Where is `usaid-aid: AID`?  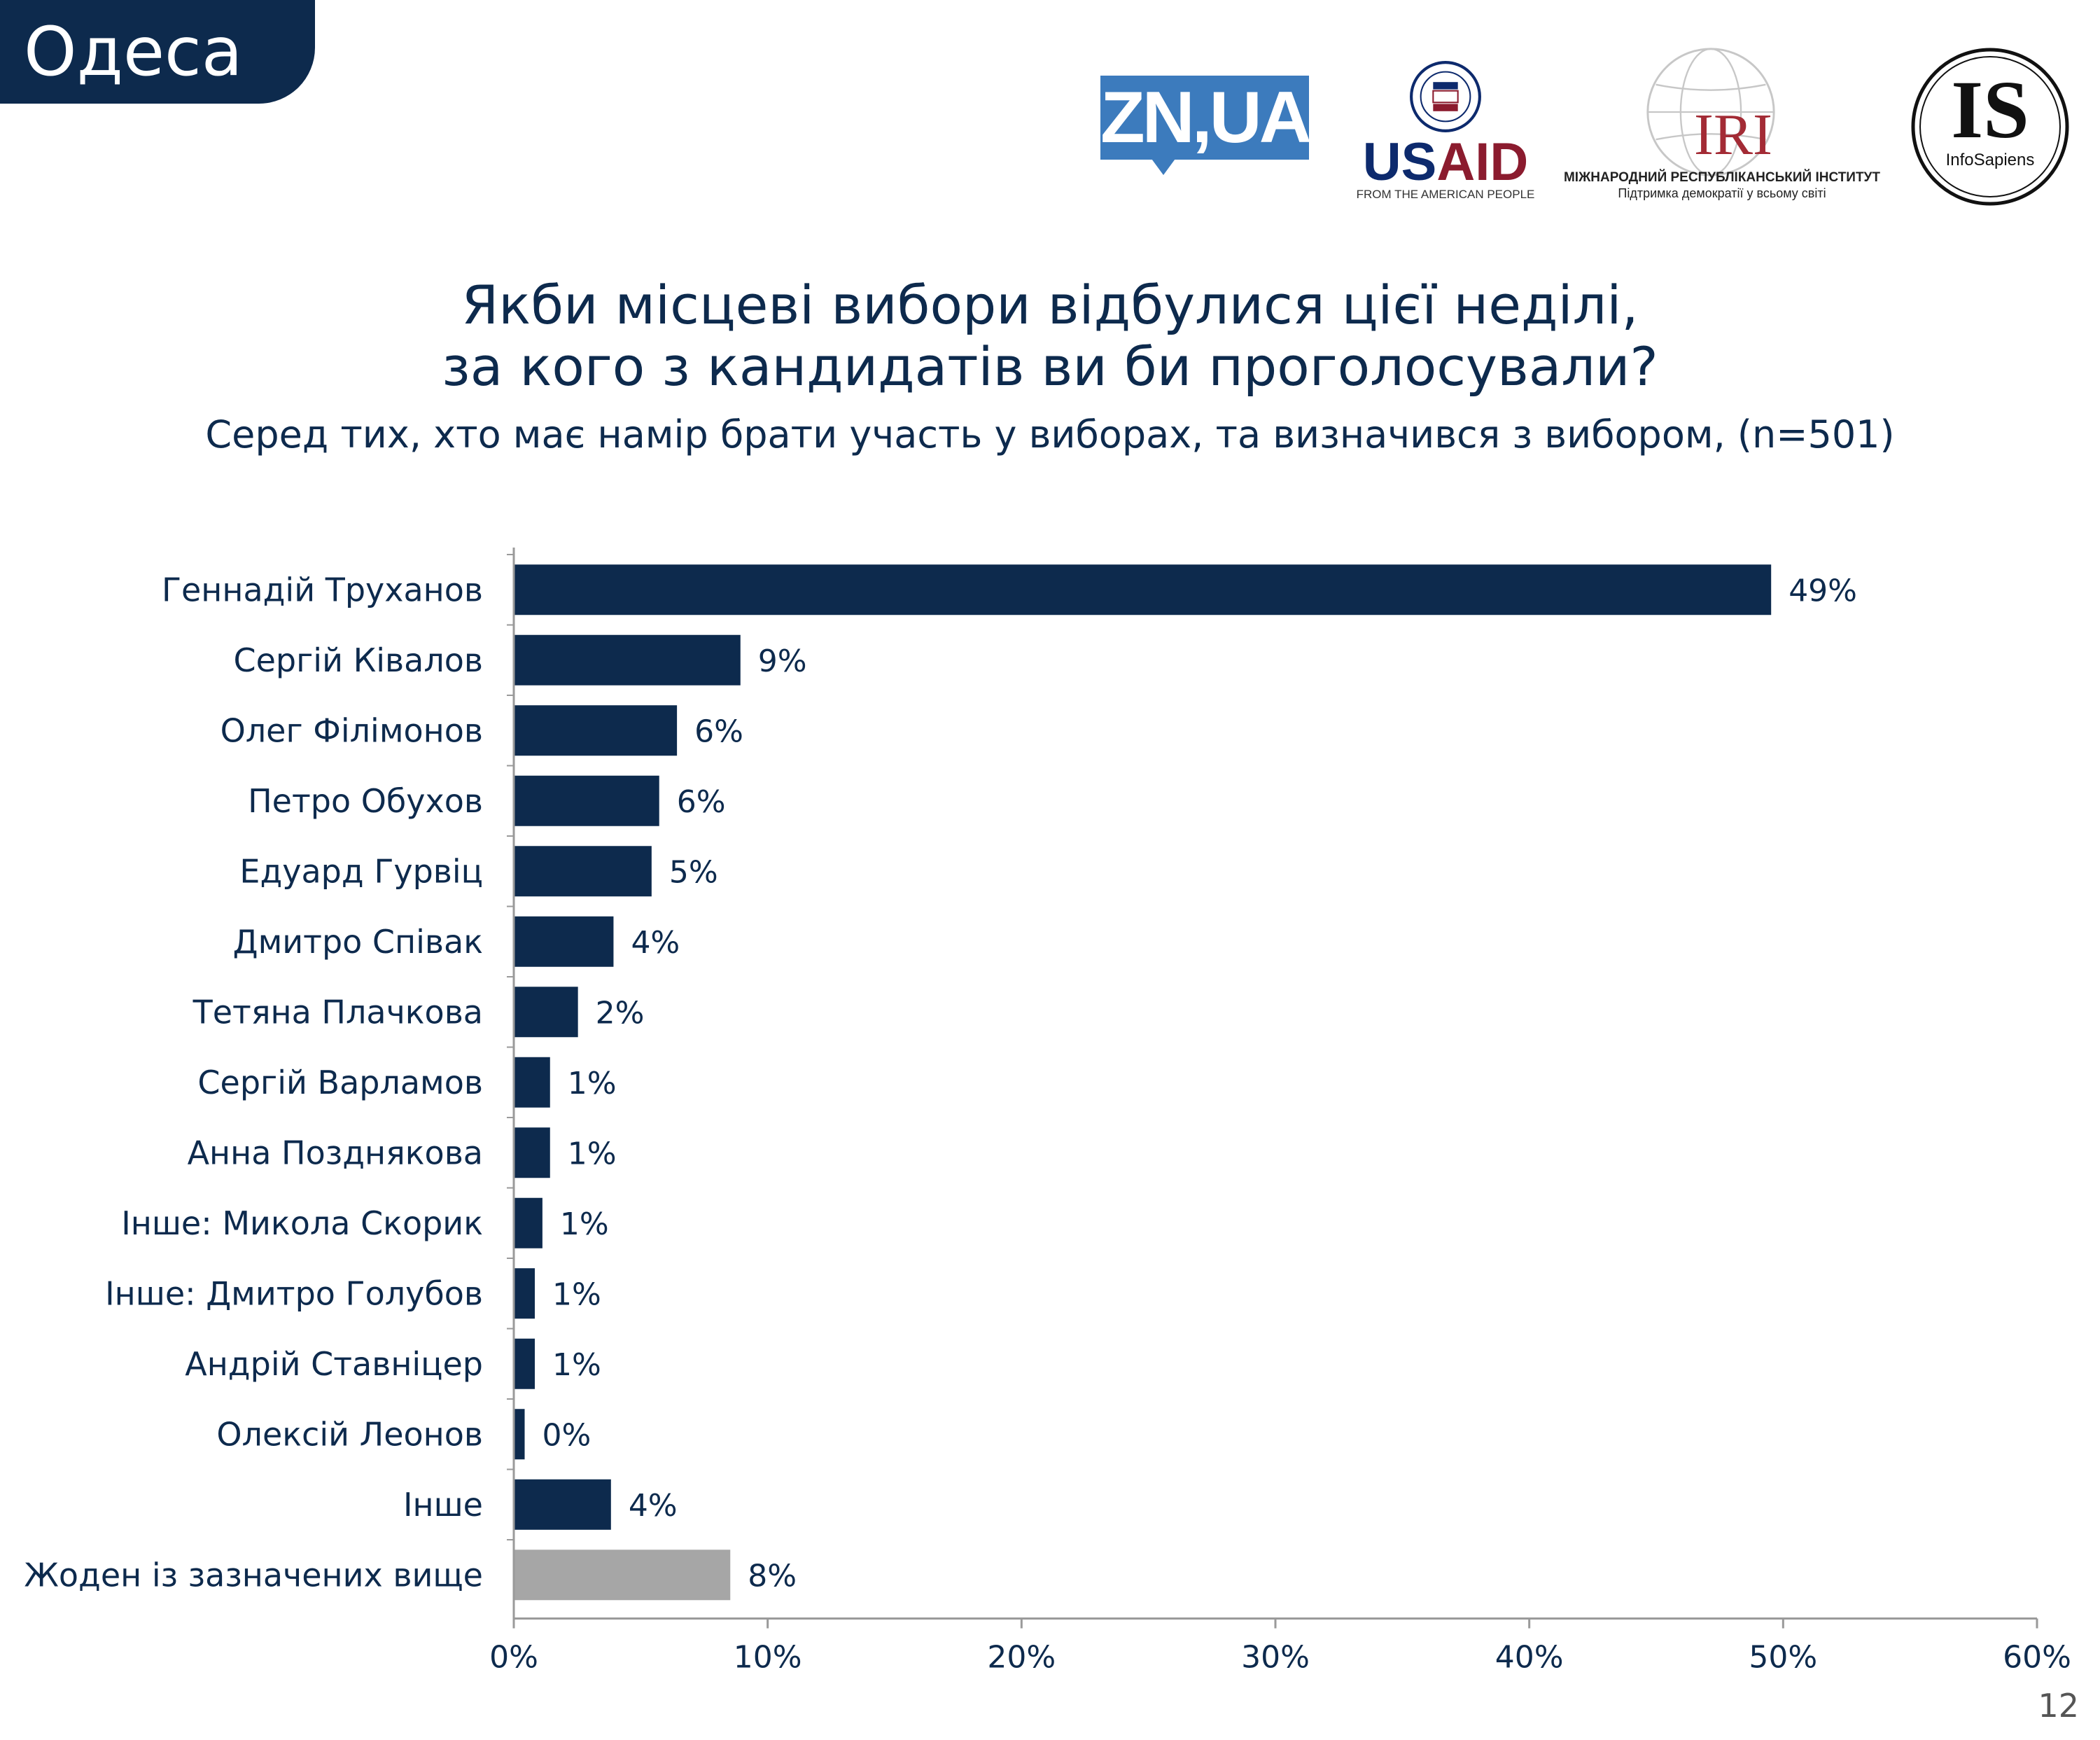
usaid-aid: AID is located at coordinates (1482, 162).